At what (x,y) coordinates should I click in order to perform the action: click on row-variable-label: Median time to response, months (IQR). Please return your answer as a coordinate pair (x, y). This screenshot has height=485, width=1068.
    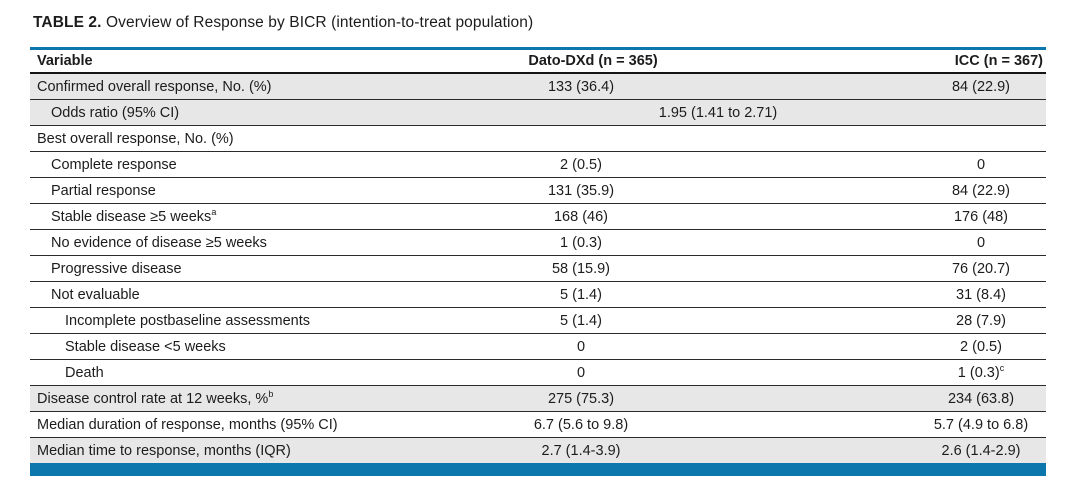
    Looking at the image, I should click on (210, 450).